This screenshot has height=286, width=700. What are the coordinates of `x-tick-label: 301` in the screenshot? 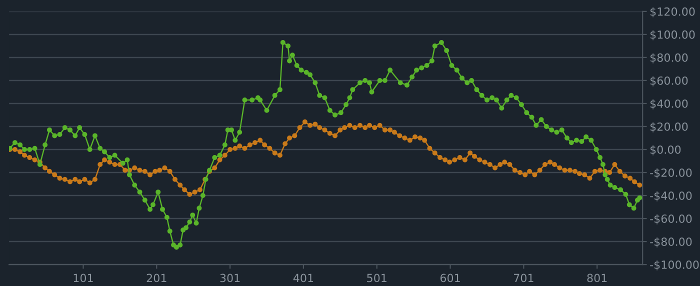 It's located at (230, 278).